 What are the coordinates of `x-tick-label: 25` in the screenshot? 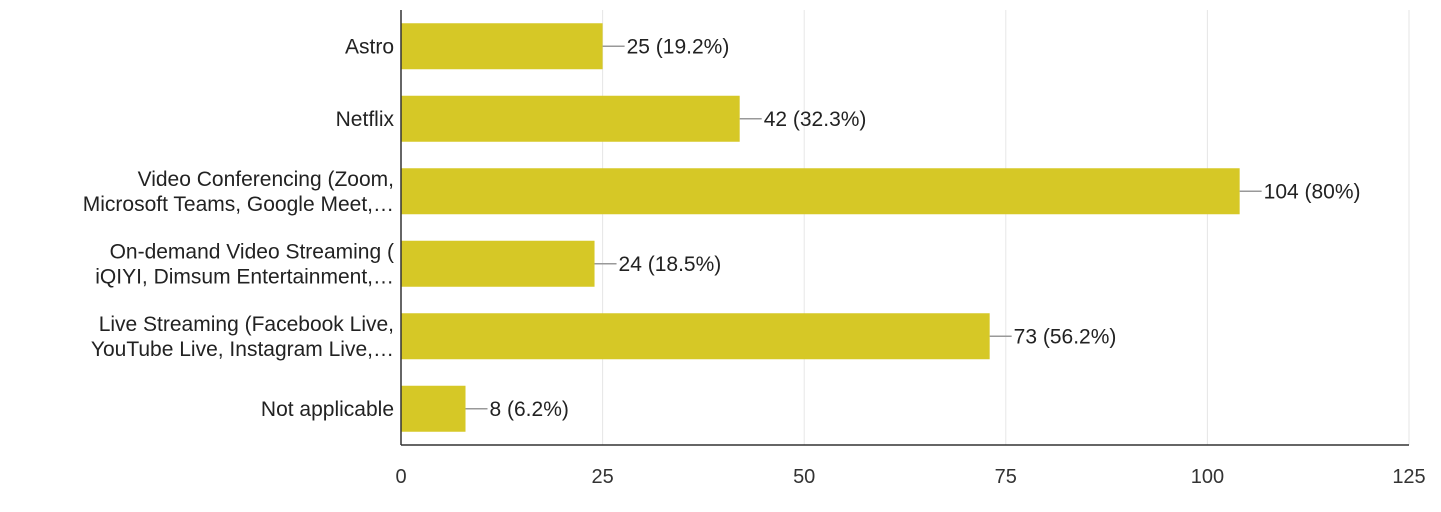 It's located at (602, 477).